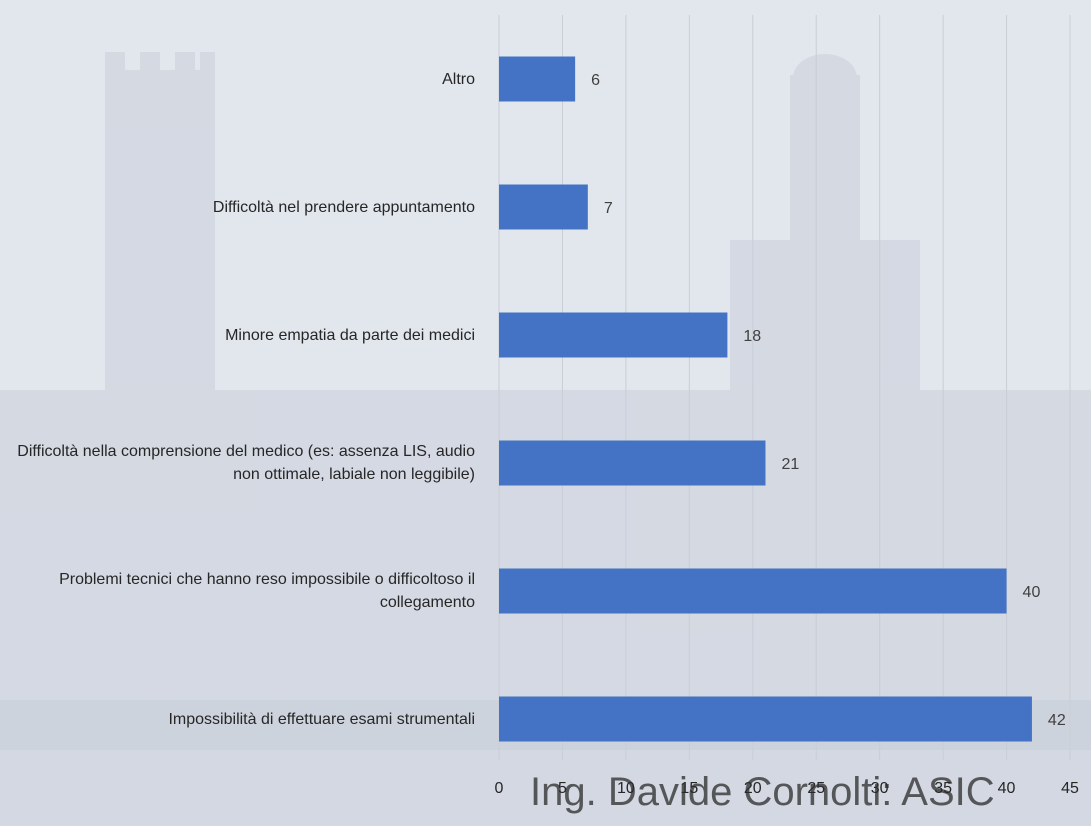 The image size is (1091, 826). I want to click on x-tick-label: 30, so click(880, 788).